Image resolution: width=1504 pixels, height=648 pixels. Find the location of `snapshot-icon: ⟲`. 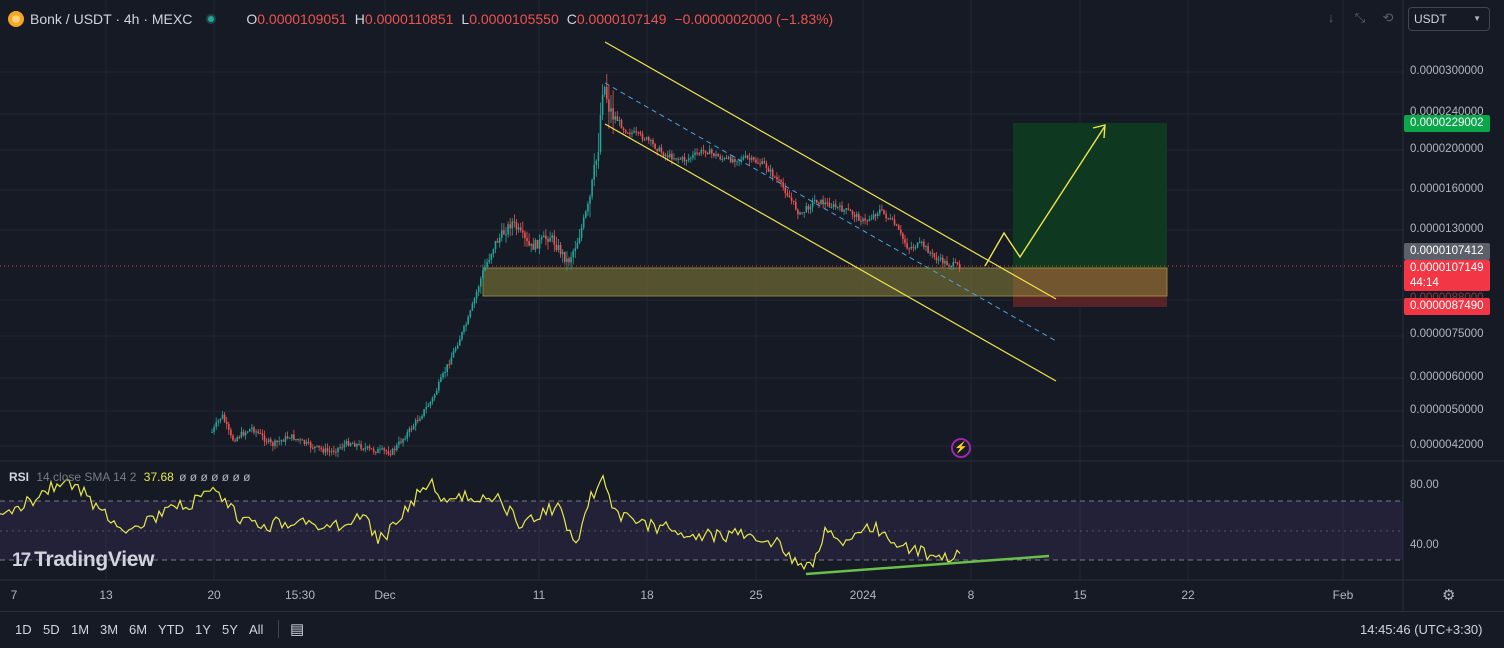

snapshot-icon: ⟲ is located at coordinates (1388, 17).